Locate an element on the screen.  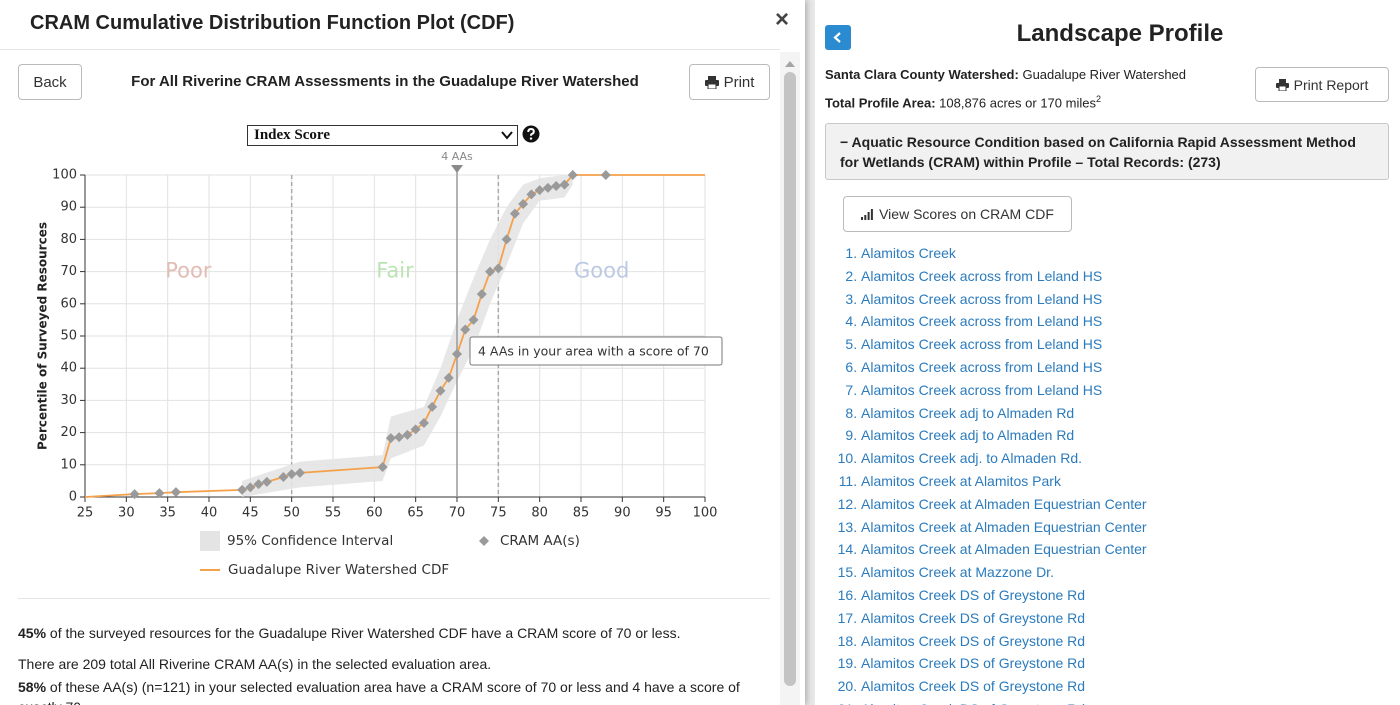
area-sup: 2 is located at coordinates (1098, 99).